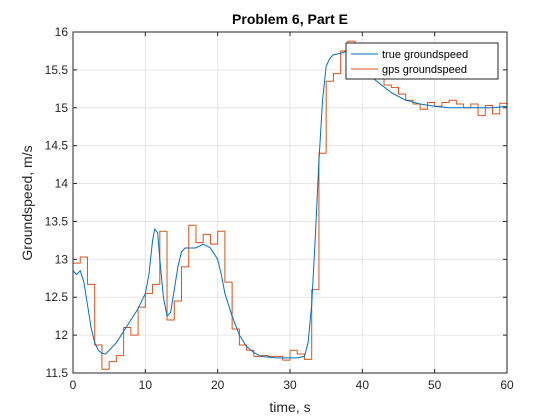 This screenshot has height=420, width=560. I want to click on y-tick-label: 16, so click(62, 32).